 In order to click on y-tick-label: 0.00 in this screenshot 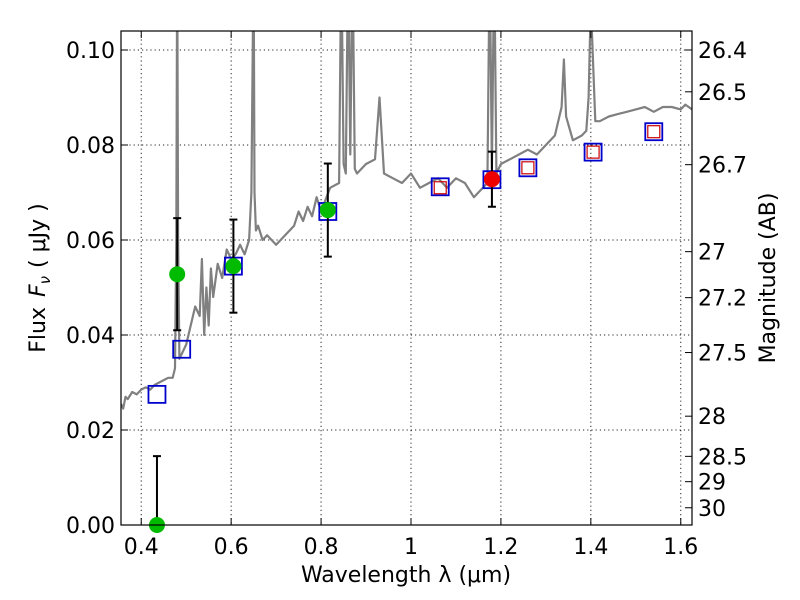, I will do `click(90, 526)`.